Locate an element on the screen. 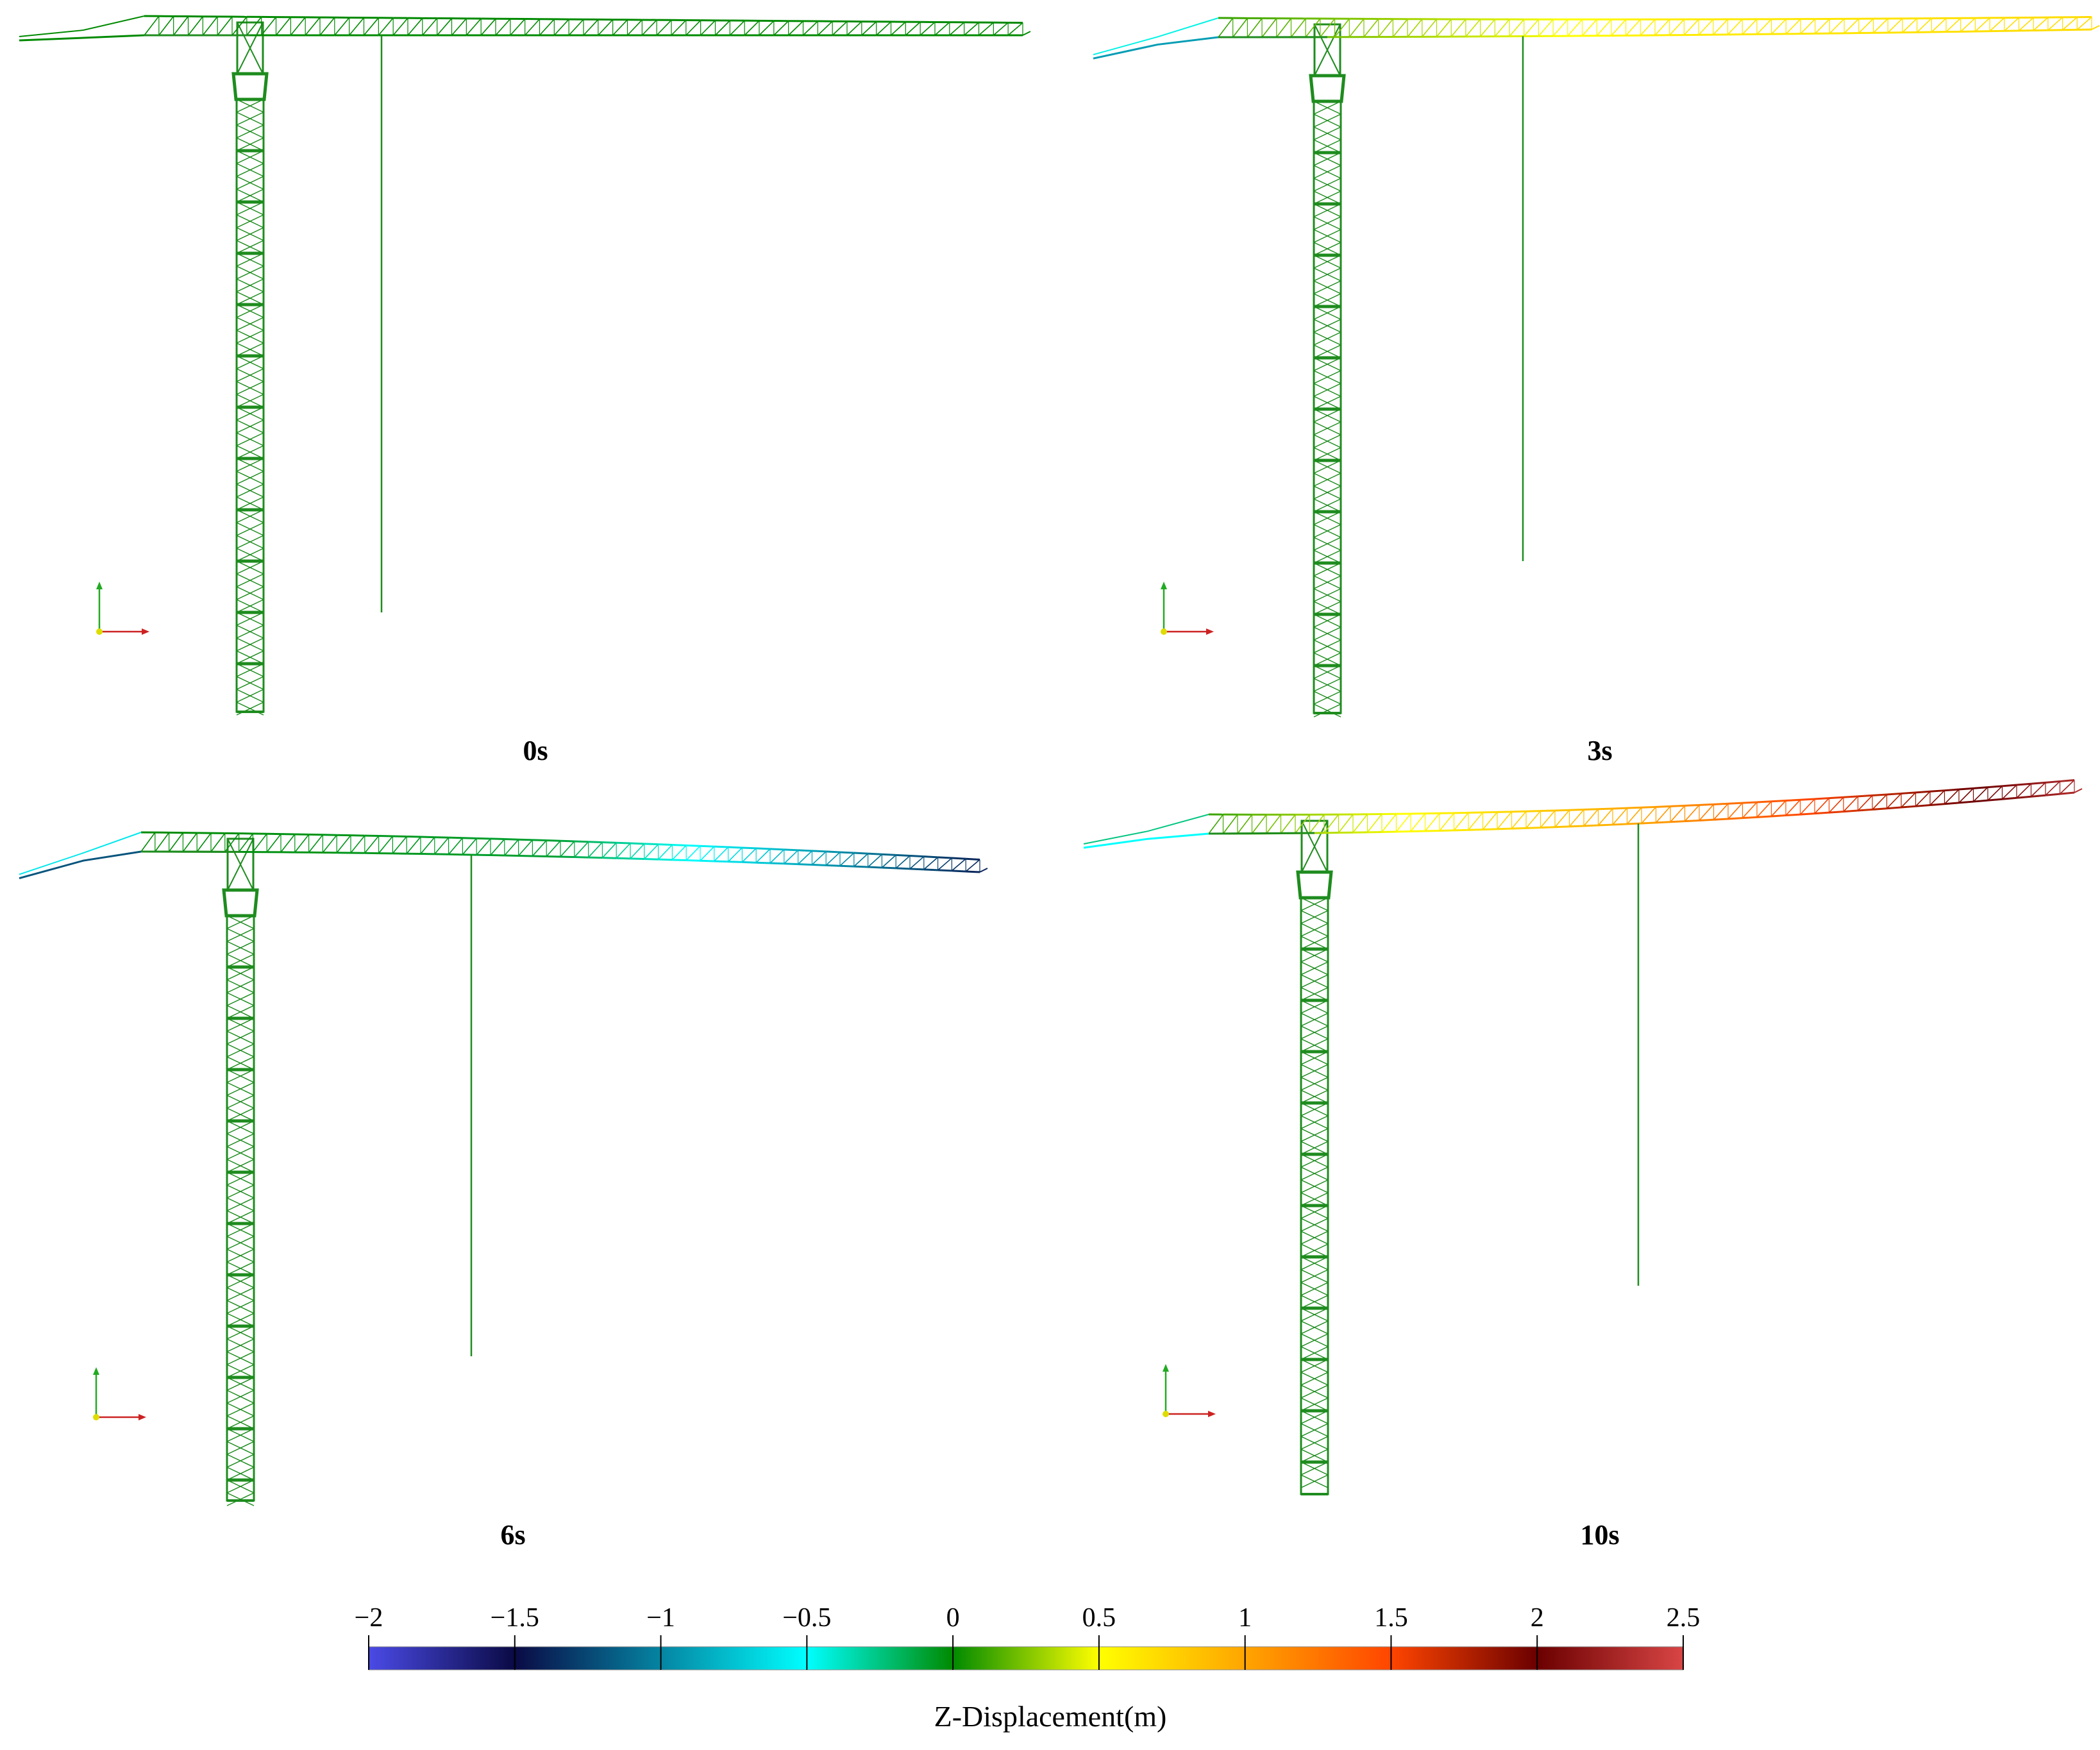 This screenshot has height=1750, width=2100. jib-truss is located at coordinates (564, 852).